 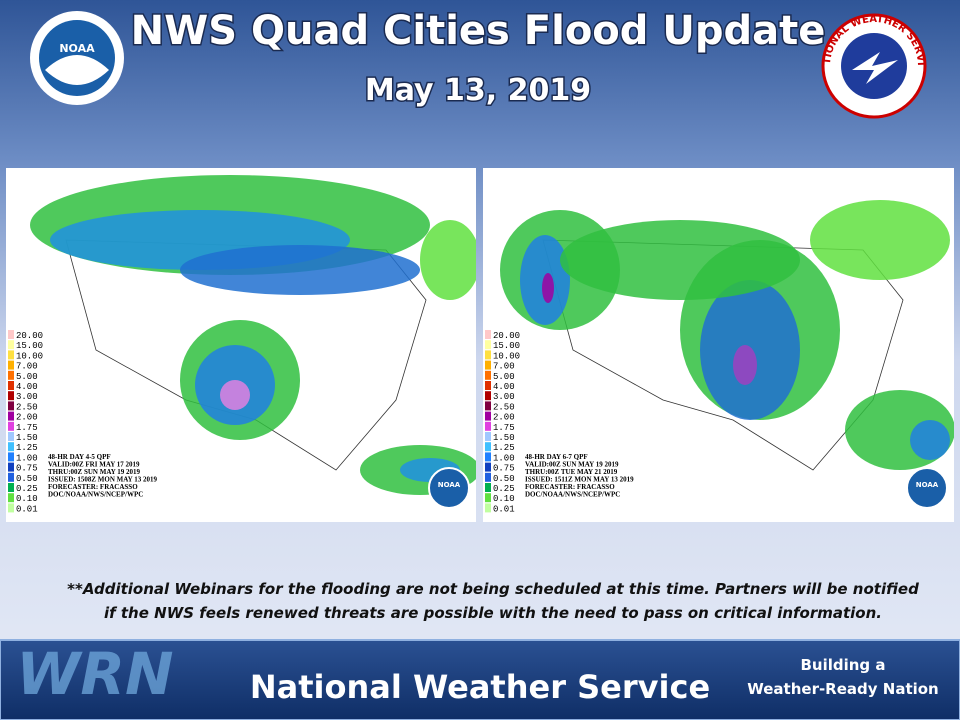 What do you see at coordinates (94, 674) in the screenshot?
I see `wrn-logo: WRN` at bounding box center [94, 674].